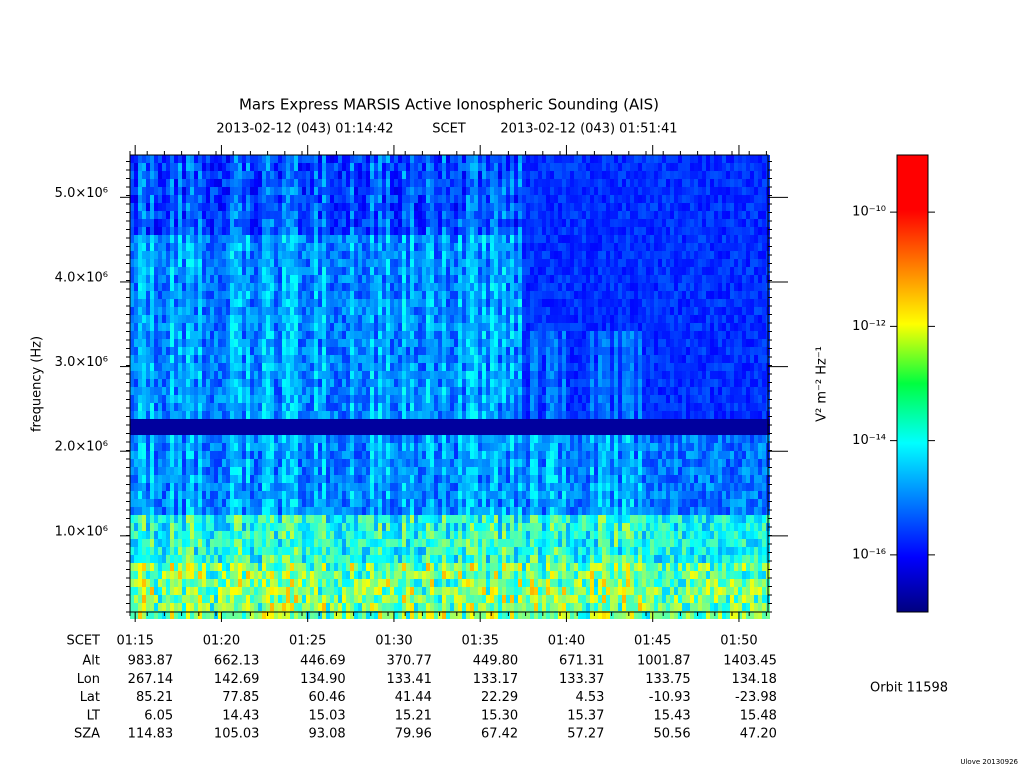 The image size is (1024, 768). What do you see at coordinates (237, 679) in the screenshot?
I see `ephemeris-value: 142.69` at bounding box center [237, 679].